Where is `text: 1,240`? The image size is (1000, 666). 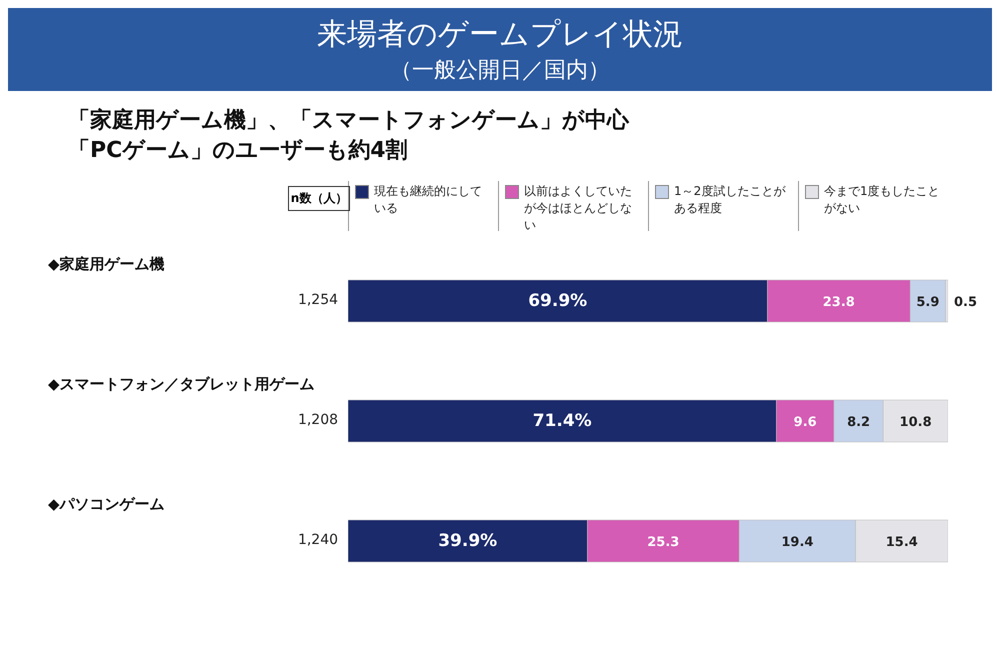
text: 1,240 is located at coordinates (318, 540).